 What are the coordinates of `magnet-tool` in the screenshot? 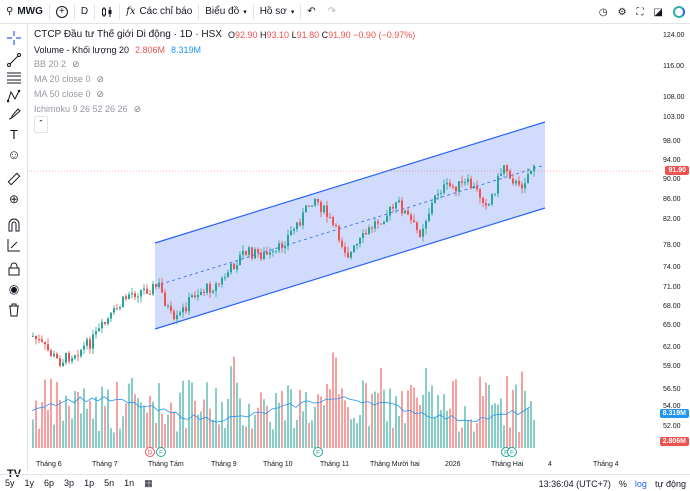 It's located at (14, 225).